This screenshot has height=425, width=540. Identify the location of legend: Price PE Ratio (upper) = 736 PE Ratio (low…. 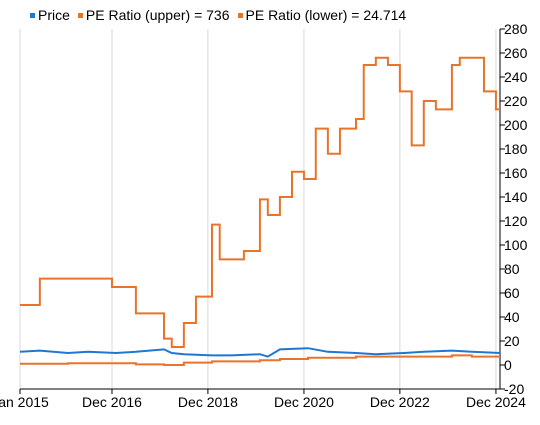
(222, 15).